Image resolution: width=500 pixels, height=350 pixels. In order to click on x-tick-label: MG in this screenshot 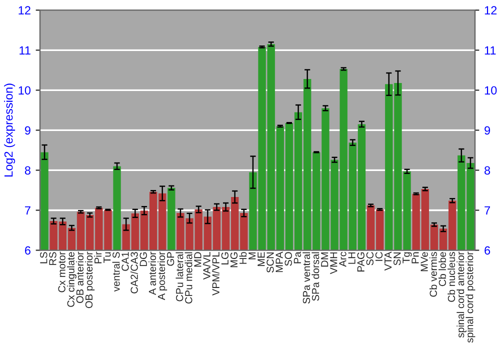, I will do `click(234, 260)`.